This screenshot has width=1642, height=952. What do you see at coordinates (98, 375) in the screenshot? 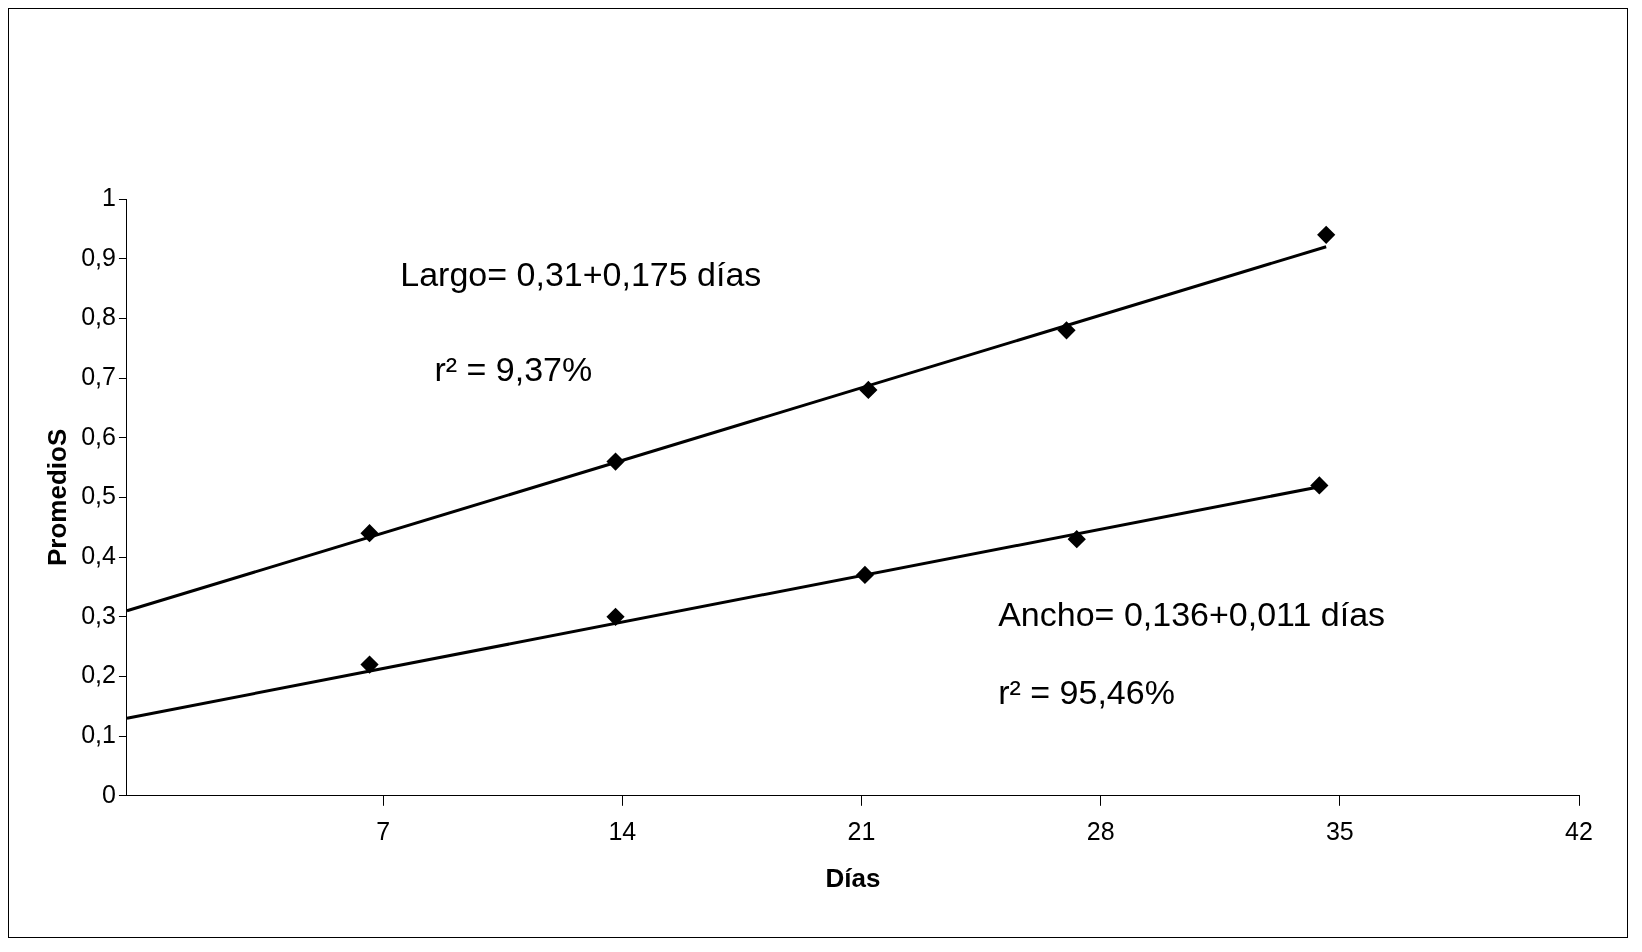
I see `y-tick-label: 0,7` at bounding box center [98, 375].